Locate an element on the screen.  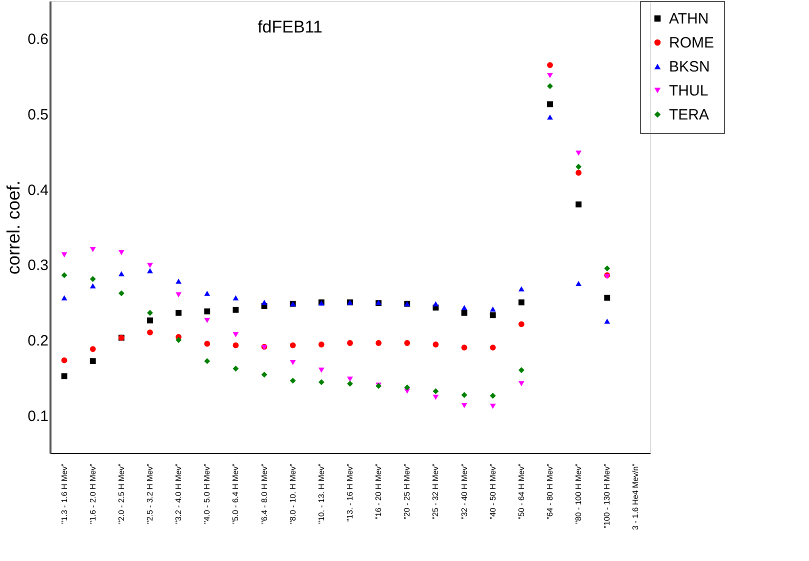
x-tick-label: "50 - 64 H Mev" is located at coordinates (521, 491).